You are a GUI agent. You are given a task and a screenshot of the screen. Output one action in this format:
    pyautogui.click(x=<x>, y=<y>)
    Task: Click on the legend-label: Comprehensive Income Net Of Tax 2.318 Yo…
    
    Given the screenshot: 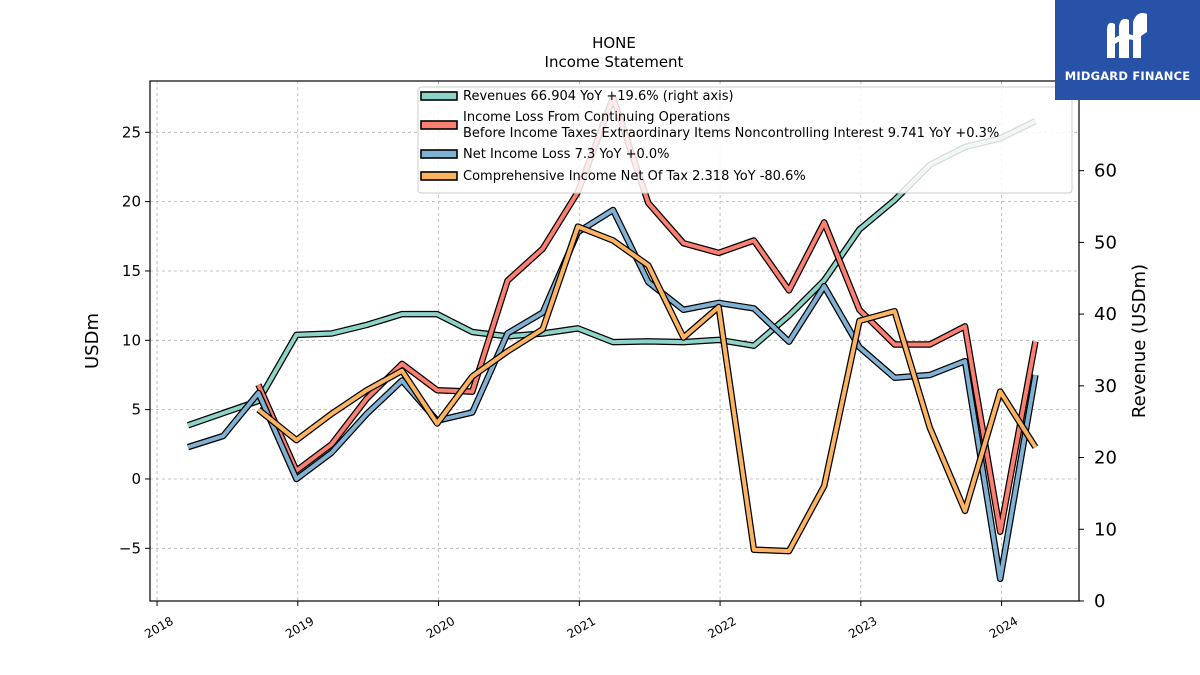 What is the action you would take?
    pyautogui.click(x=634, y=176)
    